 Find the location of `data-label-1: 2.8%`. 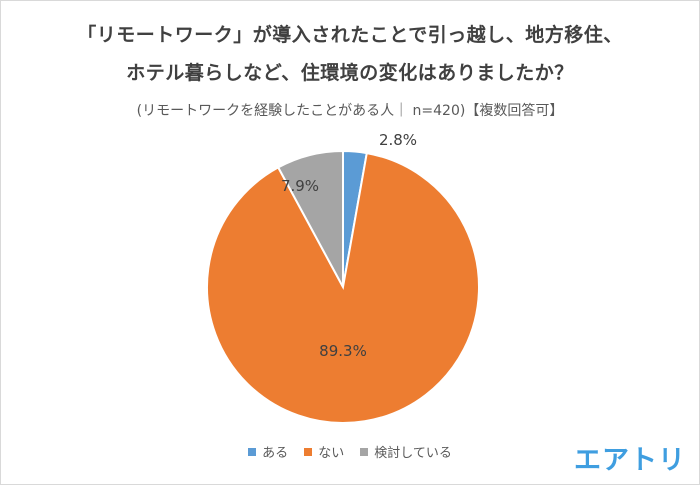

data-label-1: 2.8% is located at coordinates (398, 140).